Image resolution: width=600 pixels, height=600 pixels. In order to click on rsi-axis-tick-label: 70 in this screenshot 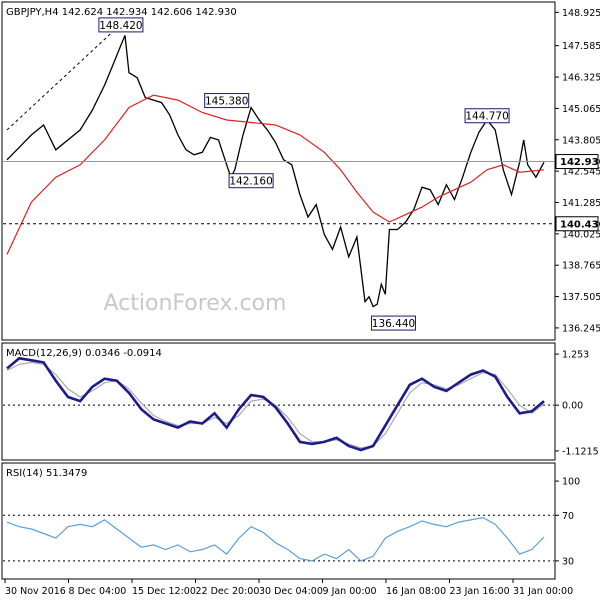, I will do `click(568, 516)`.